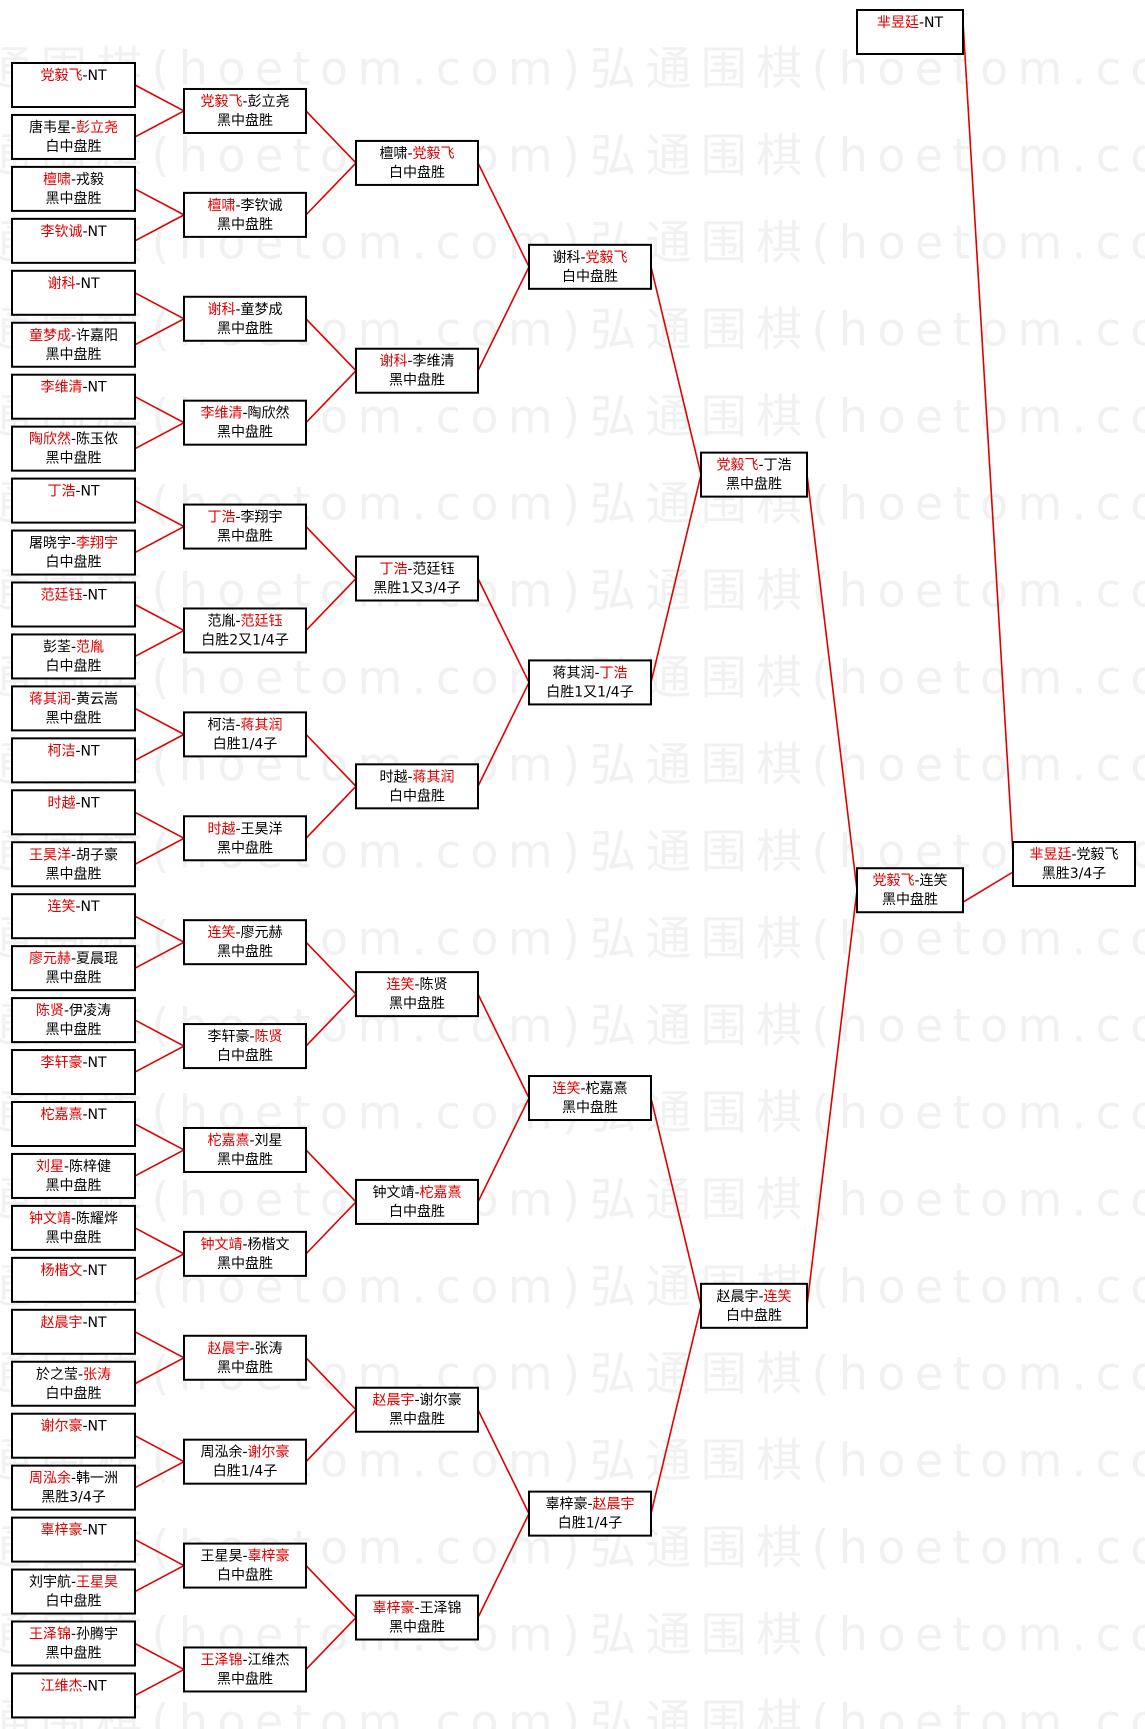  I want to click on match-players: 范胤-范廷钰, so click(244, 620).